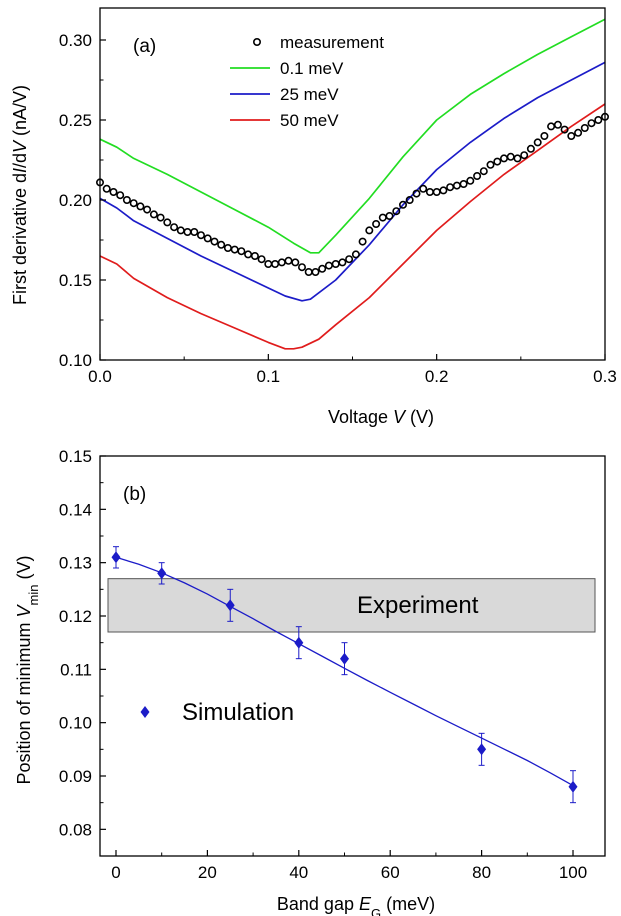  I want to click on legend-label: measurement, so click(332, 42).